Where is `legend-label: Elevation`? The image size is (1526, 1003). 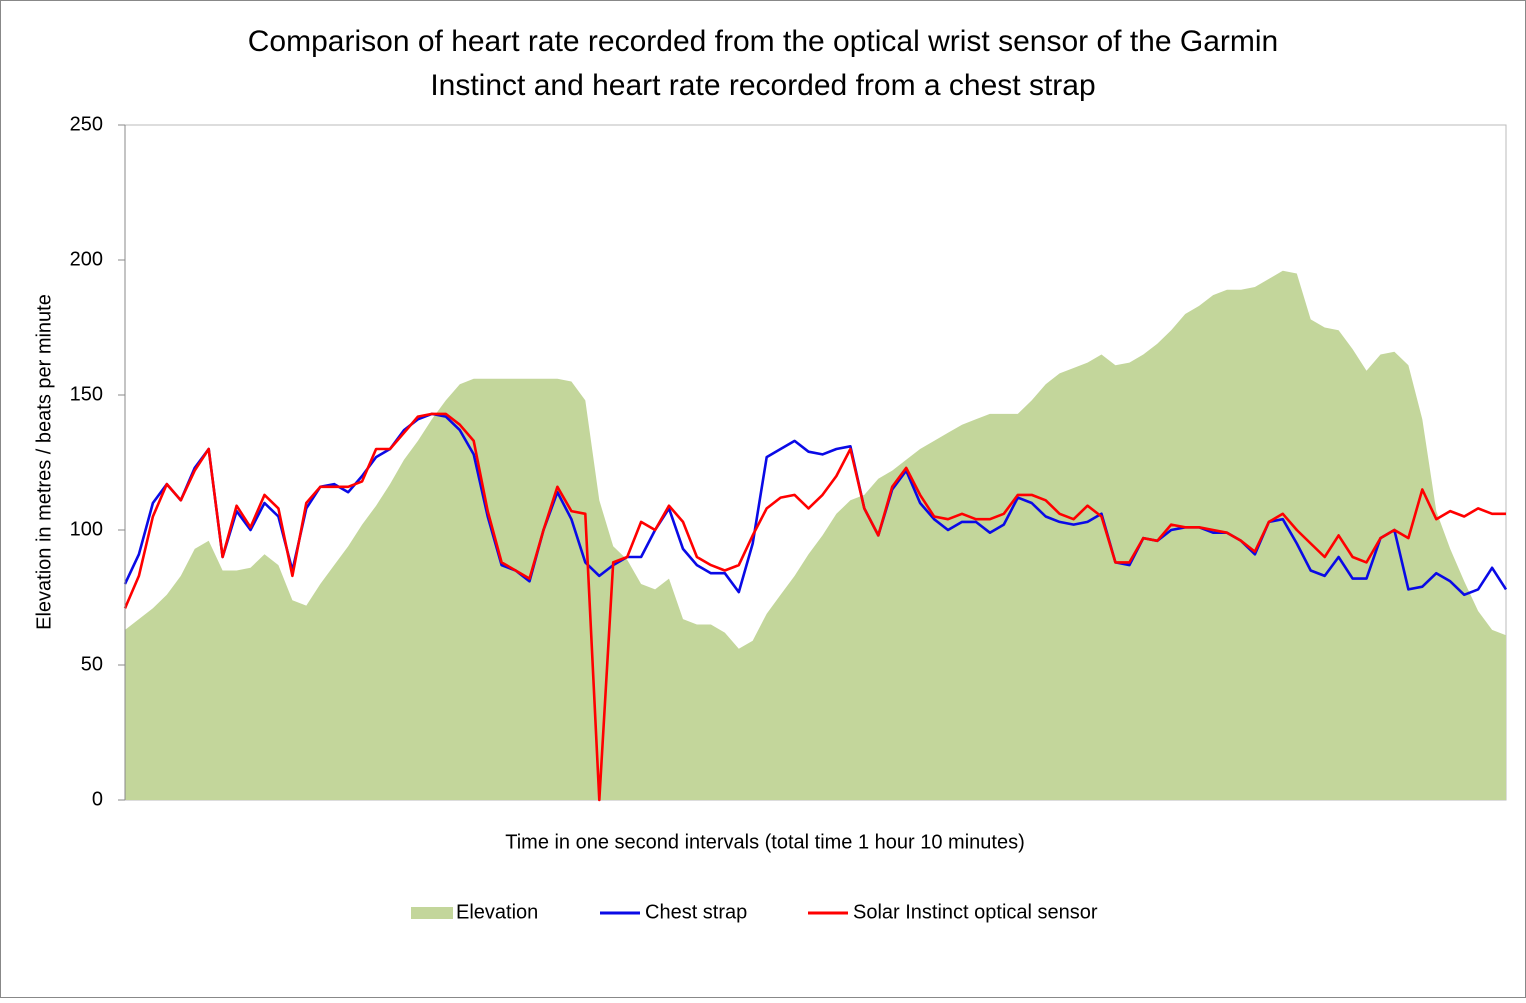
legend-label: Elevation is located at coordinates (497, 912).